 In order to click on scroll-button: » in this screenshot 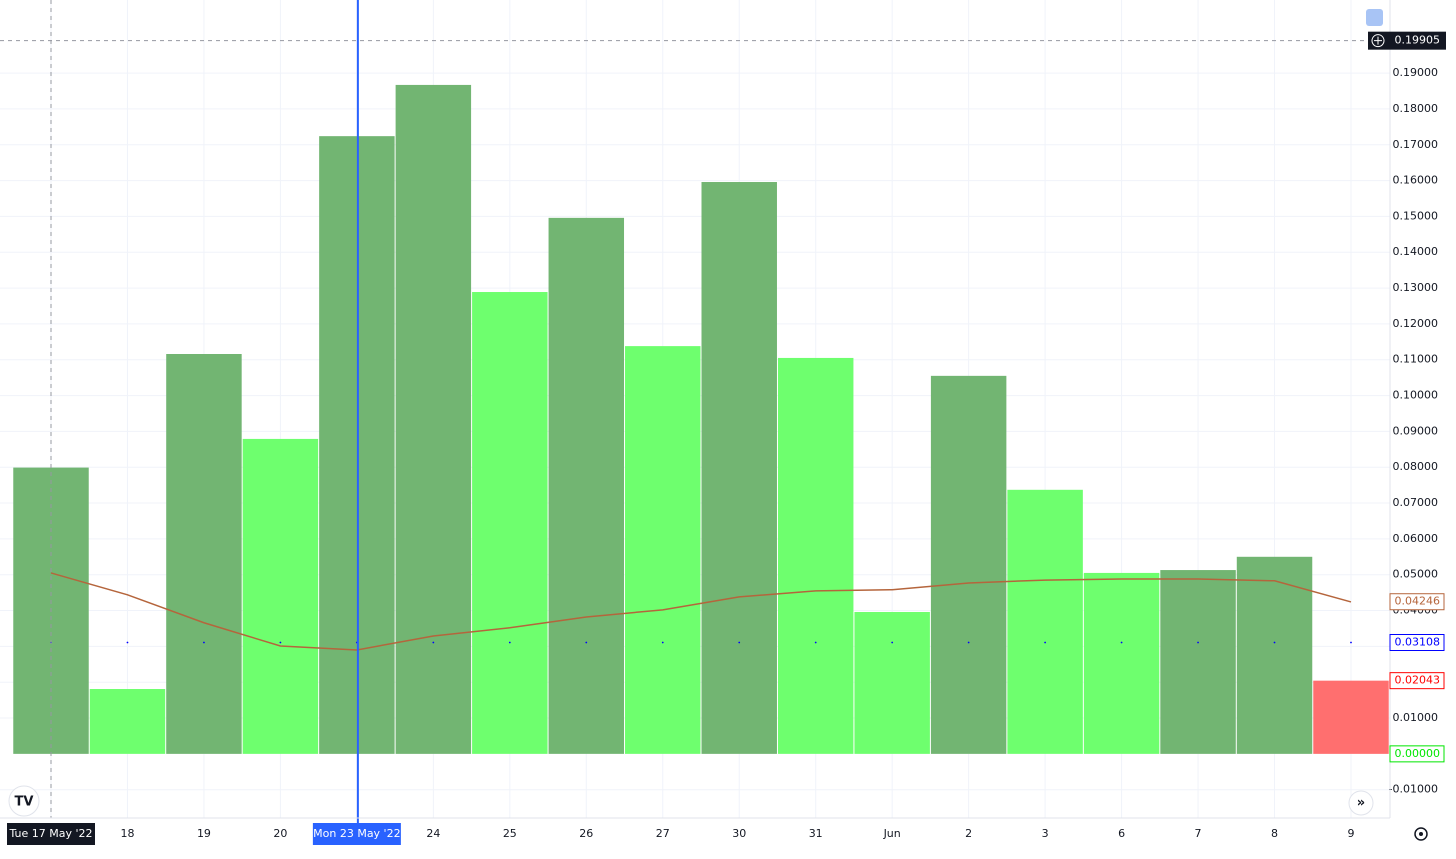, I will do `click(1361, 803)`.